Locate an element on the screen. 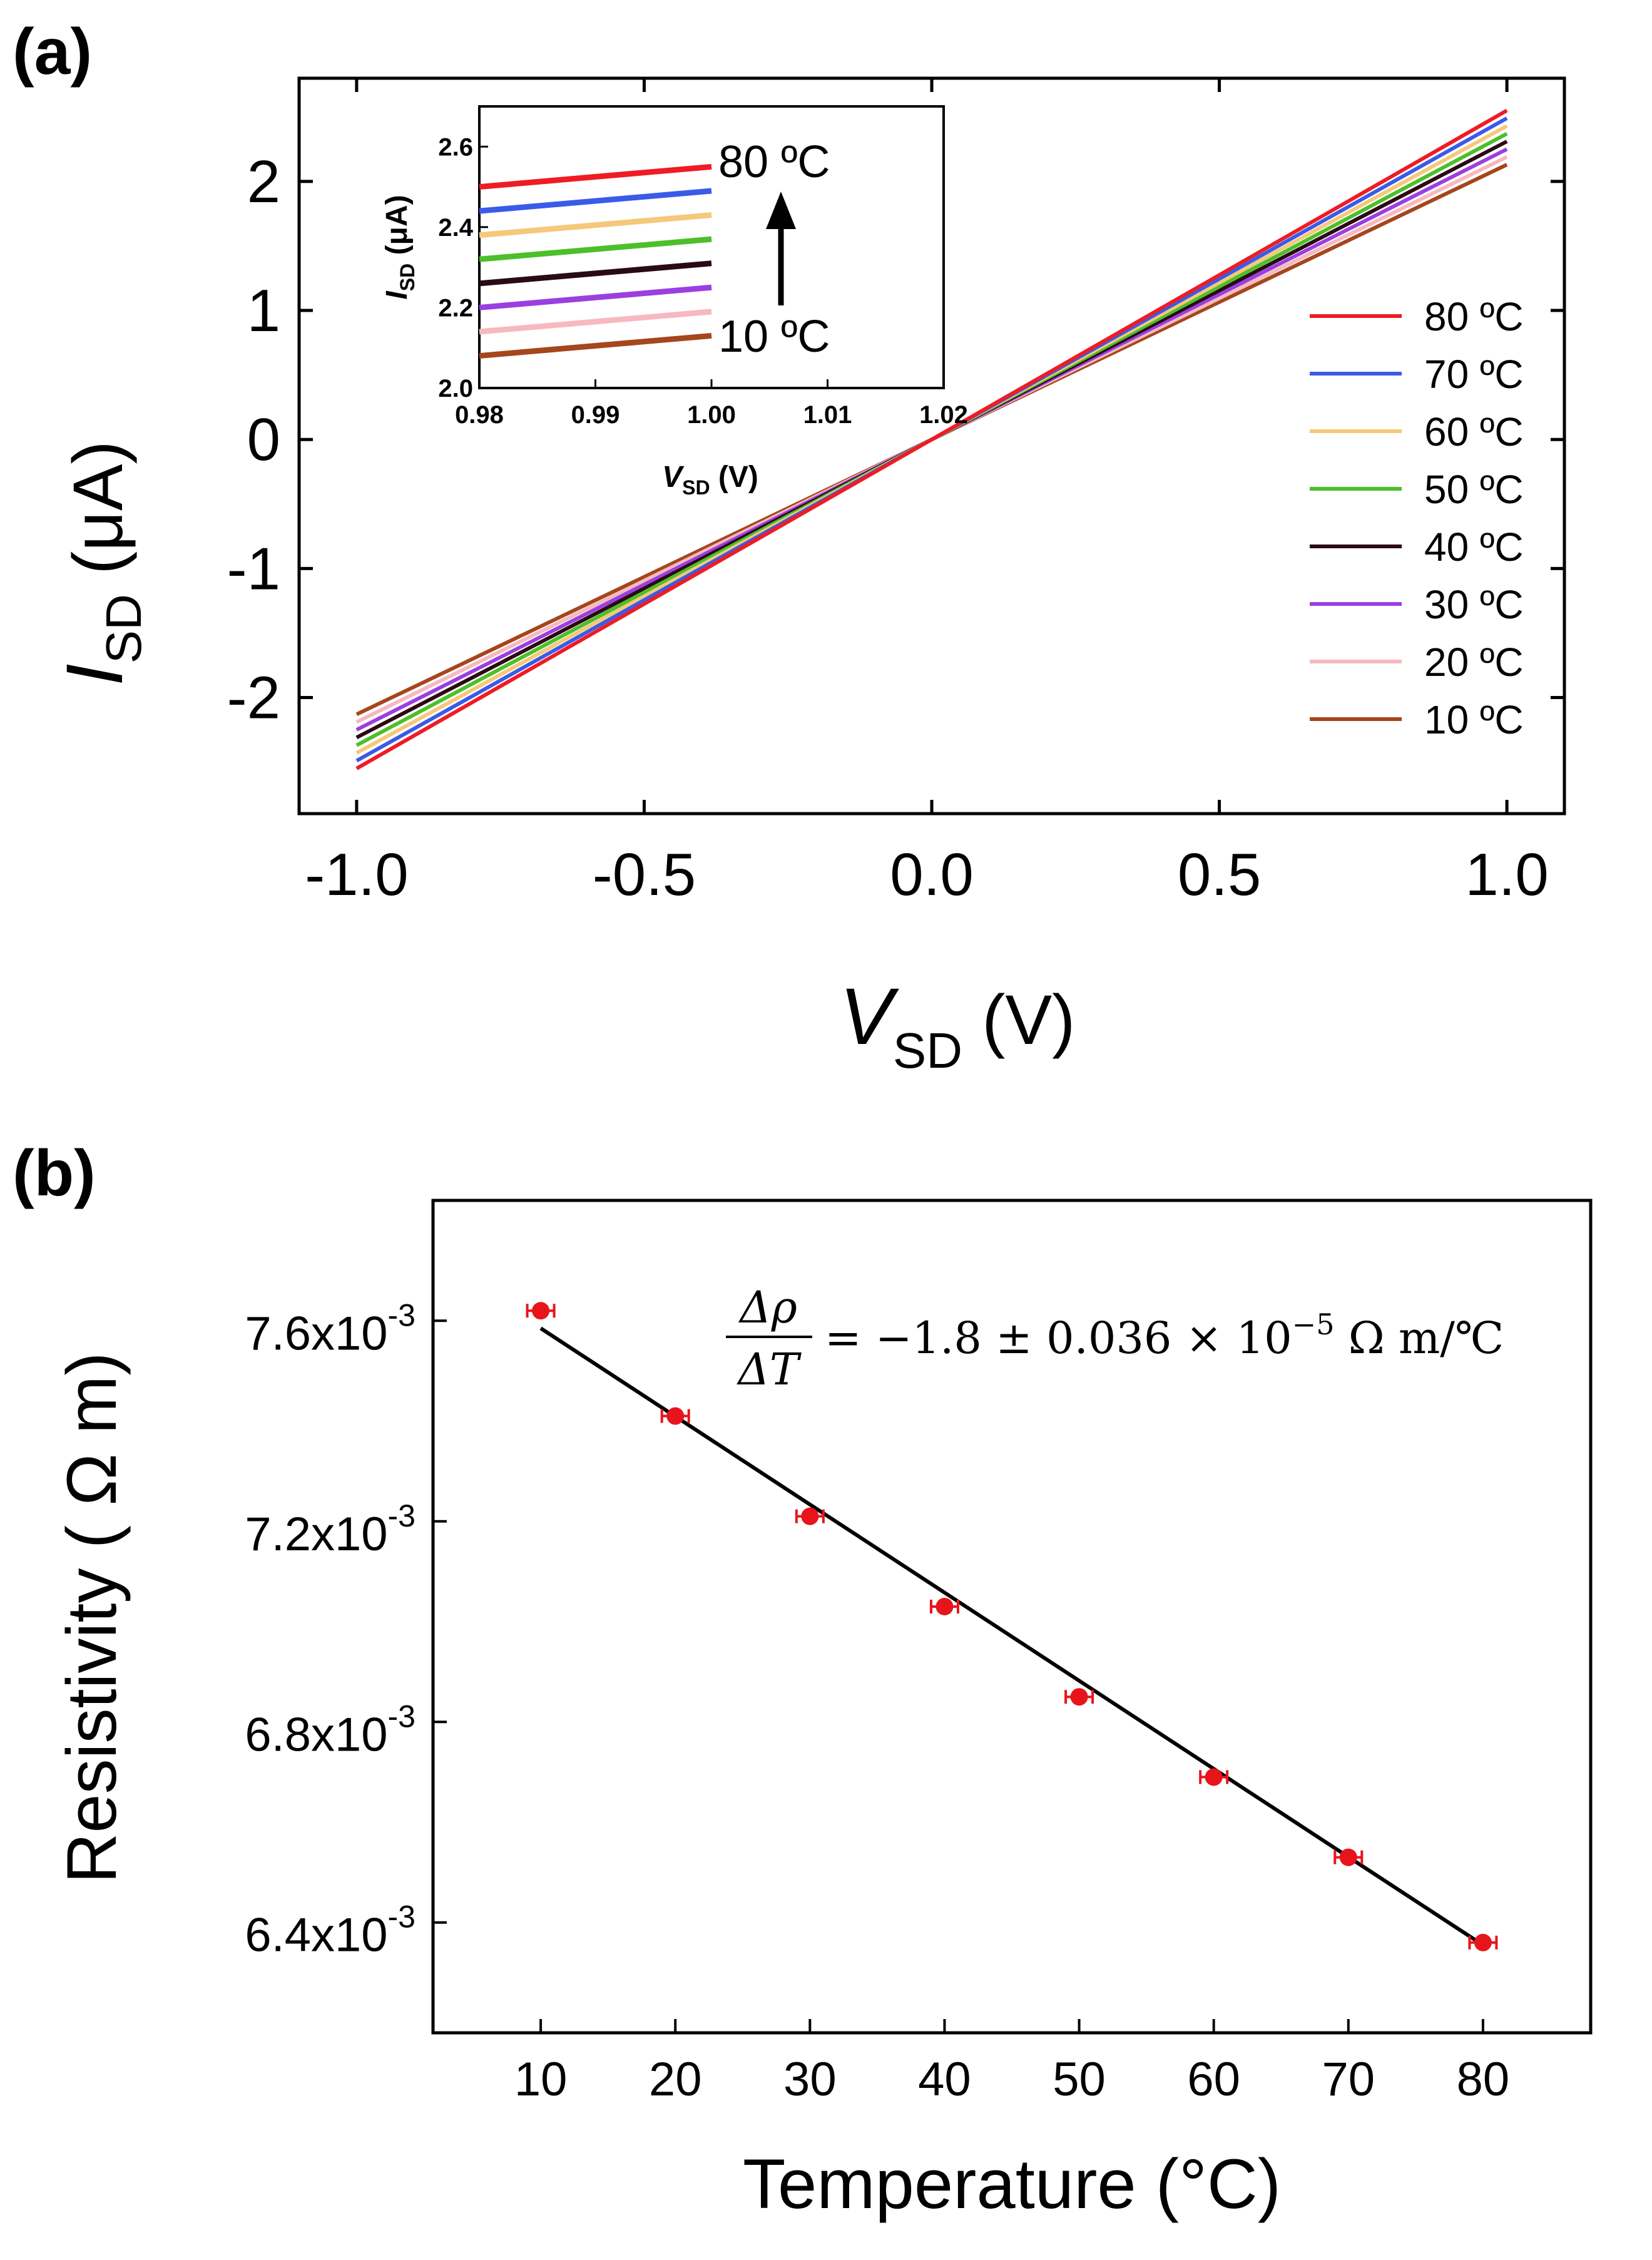 This screenshot has height=2260, width=1652. panel-a-x-tick-label: -0.5 is located at coordinates (644, 874).